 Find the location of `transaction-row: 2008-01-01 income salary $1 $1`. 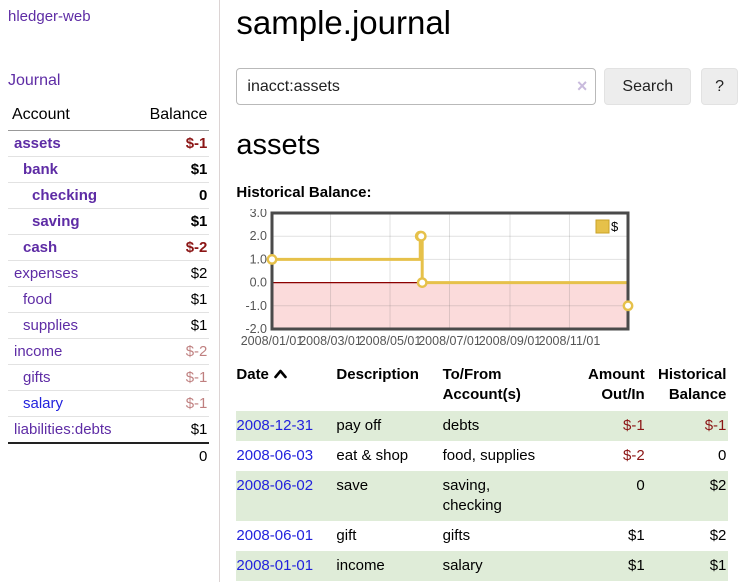

transaction-row: 2008-01-01 income salary $1 $1 is located at coordinates (482, 566).